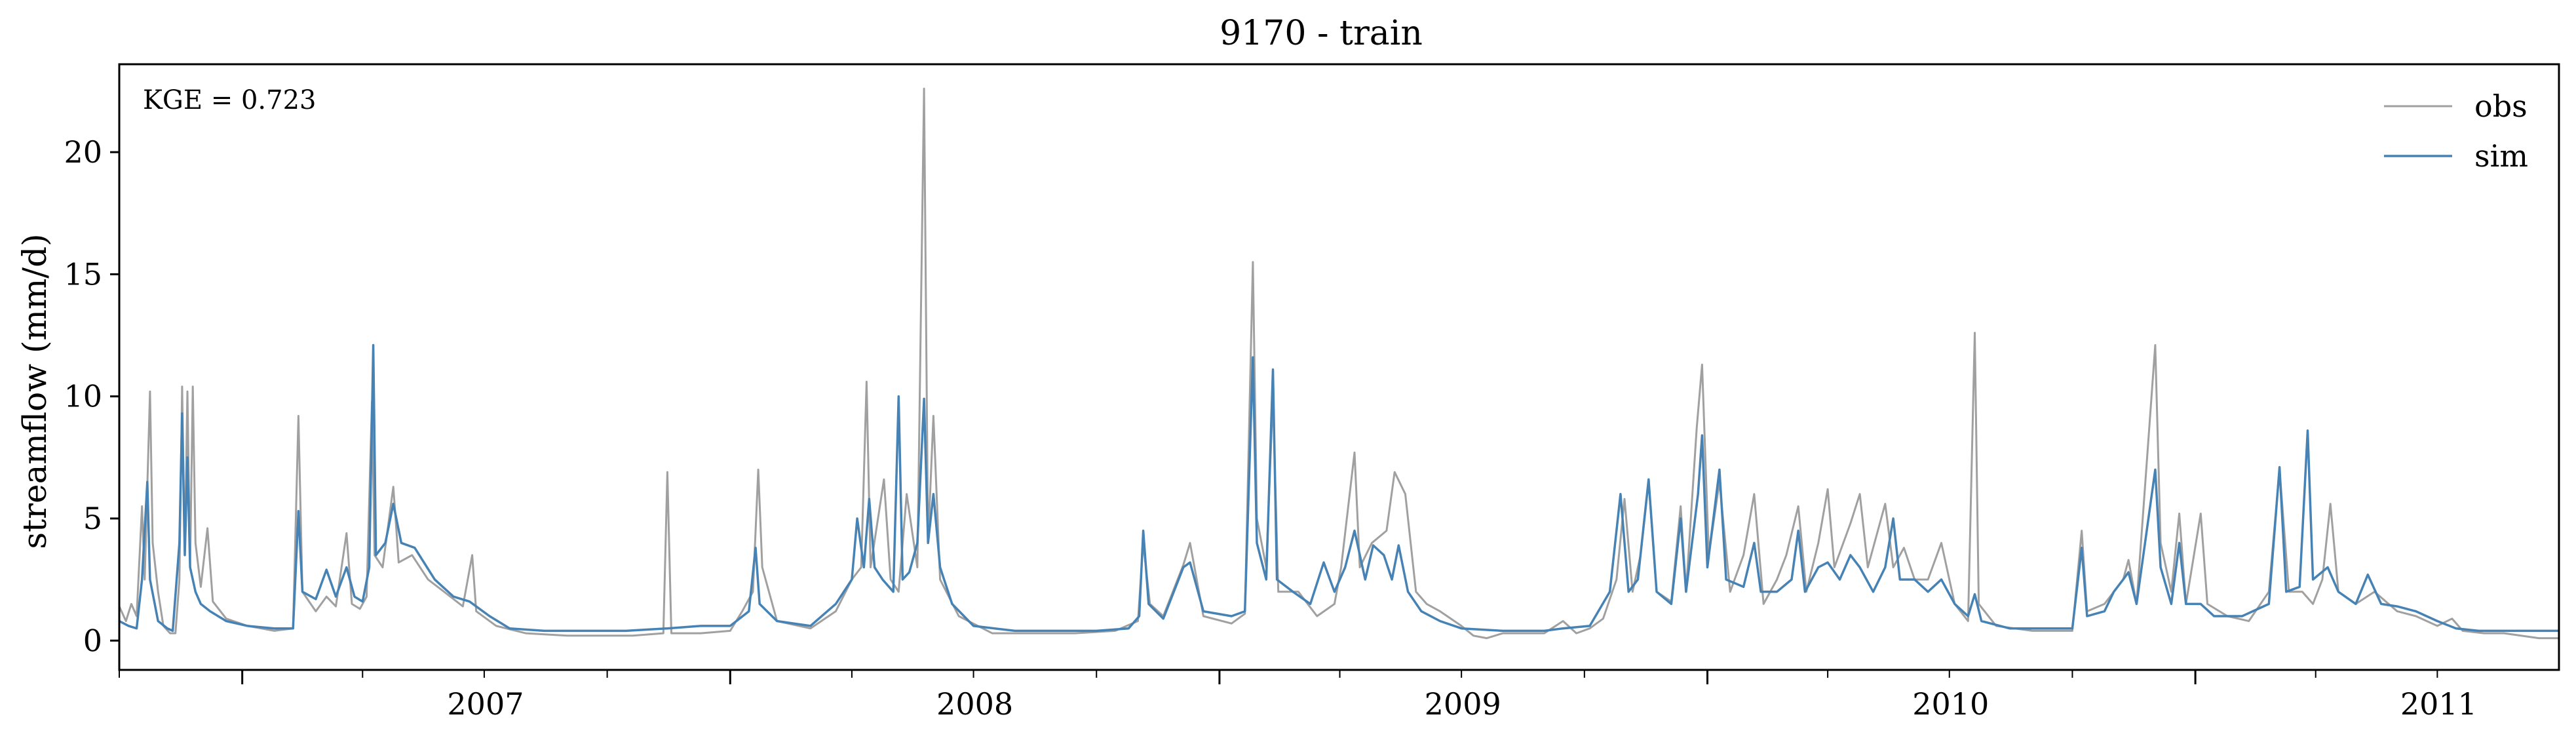  Describe the element at coordinates (485, 704) in the screenshot. I see `x-tick-label: 2007` at that location.